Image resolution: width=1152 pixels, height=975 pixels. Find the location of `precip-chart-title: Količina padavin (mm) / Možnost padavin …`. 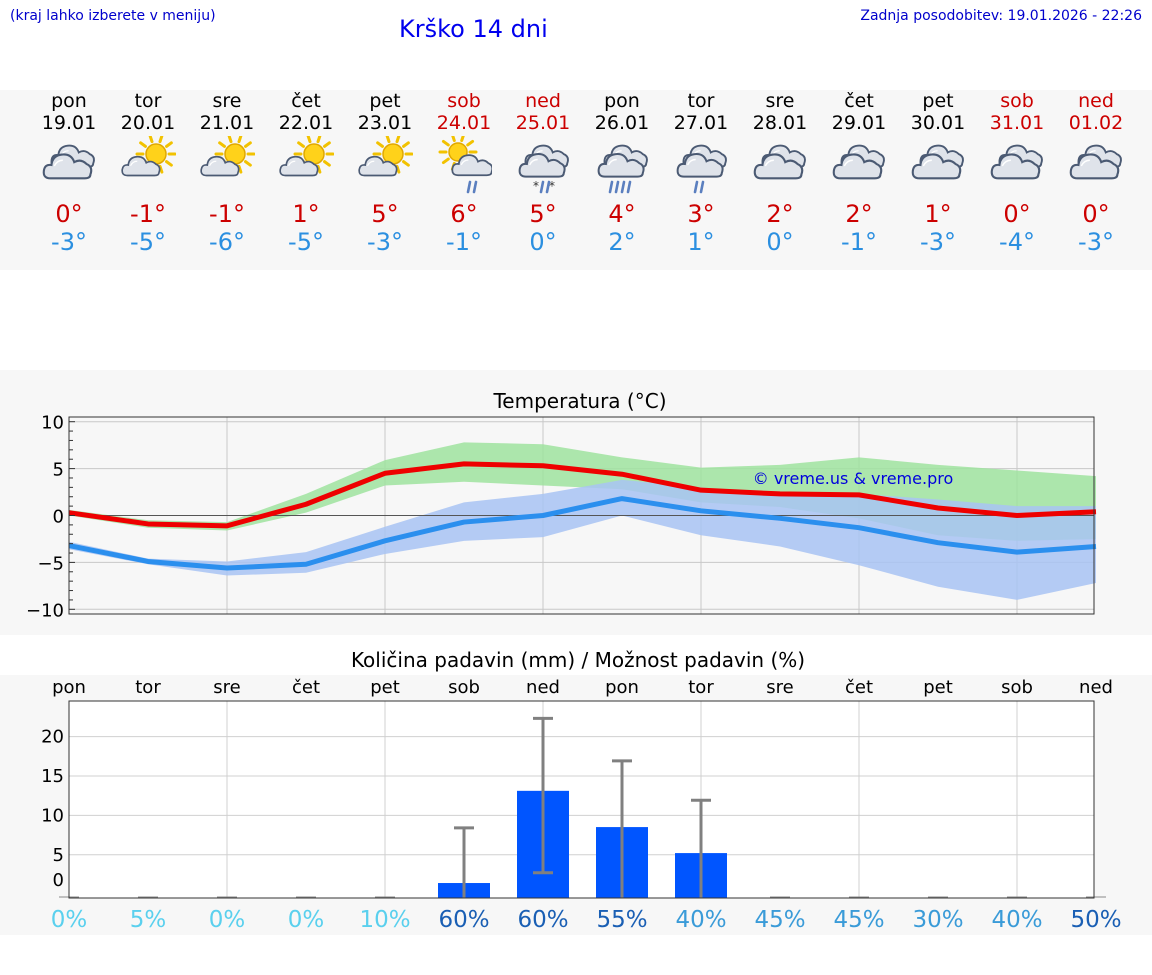

precip-chart-title: Količina padavin (mm) / Možnost padavin … is located at coordinates (578, 660).